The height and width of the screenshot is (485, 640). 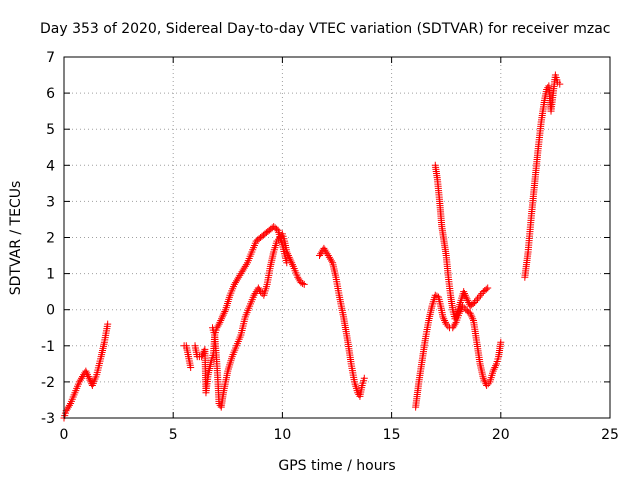 I want to click on x-tick-label: 25, so click(x=610, y=435).